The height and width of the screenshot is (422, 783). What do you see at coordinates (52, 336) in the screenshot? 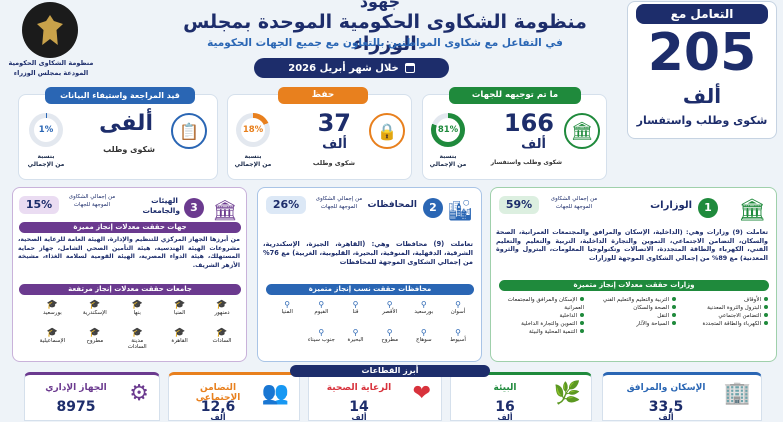
I see `university-item: 🎓 الإسماعيلية` at bounding box center [52, 336].